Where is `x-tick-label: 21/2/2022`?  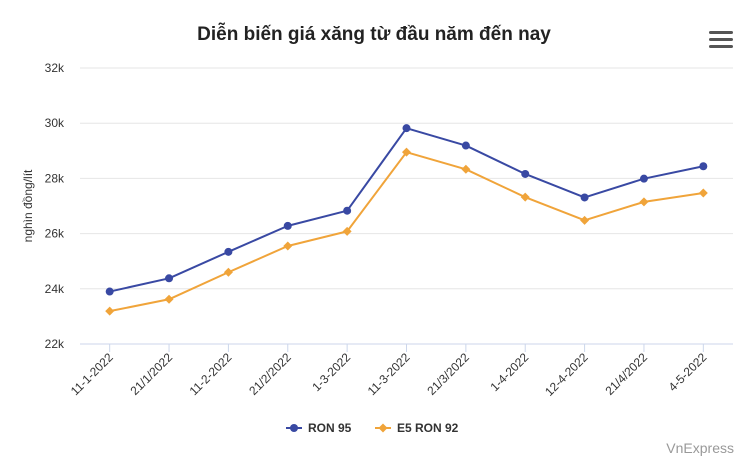 x-tick-label: 21/2/2022 is located at coordinates (270, 374).